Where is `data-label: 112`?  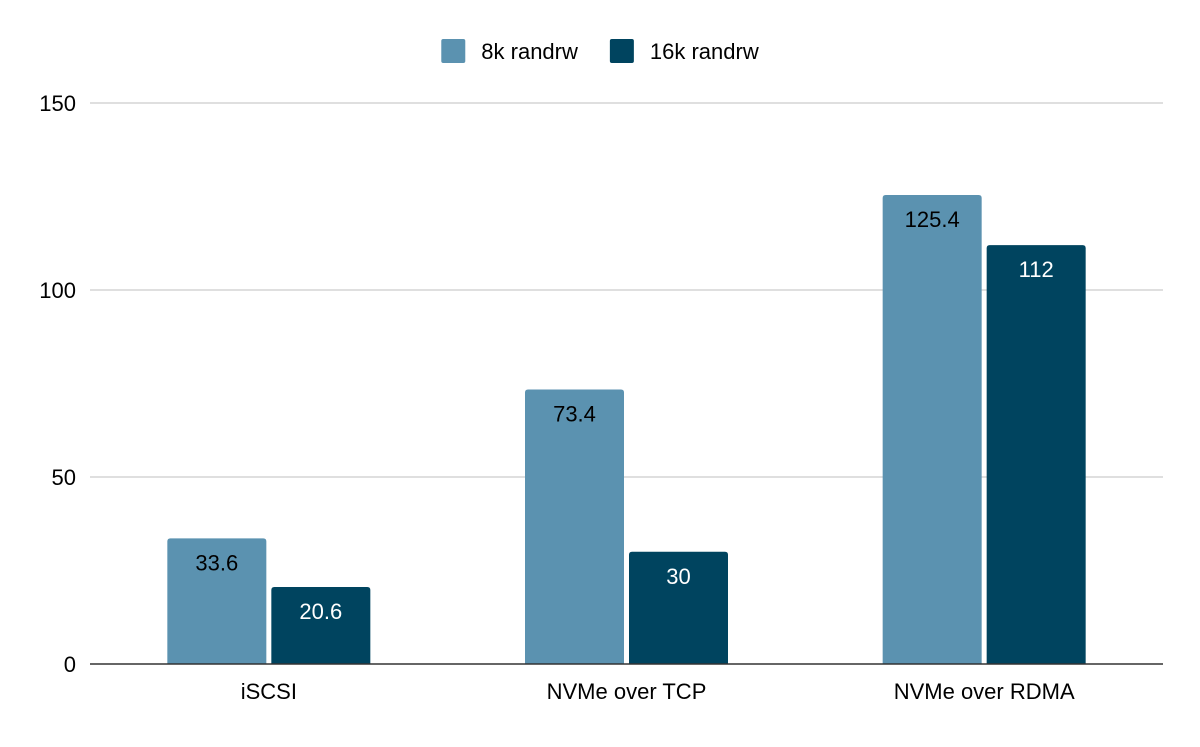
data-label: 112 is located at coordinates (1036, 269).